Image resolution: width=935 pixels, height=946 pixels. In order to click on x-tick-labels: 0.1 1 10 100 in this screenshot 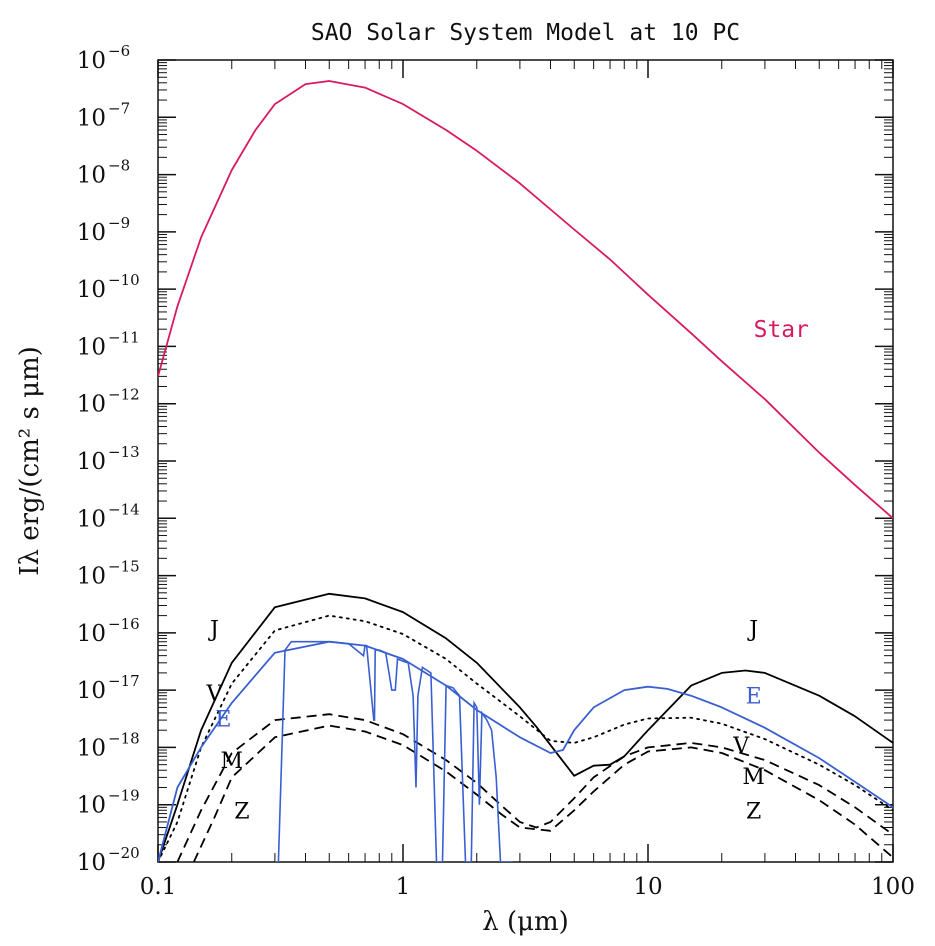, I will do `click(527, 887)`.